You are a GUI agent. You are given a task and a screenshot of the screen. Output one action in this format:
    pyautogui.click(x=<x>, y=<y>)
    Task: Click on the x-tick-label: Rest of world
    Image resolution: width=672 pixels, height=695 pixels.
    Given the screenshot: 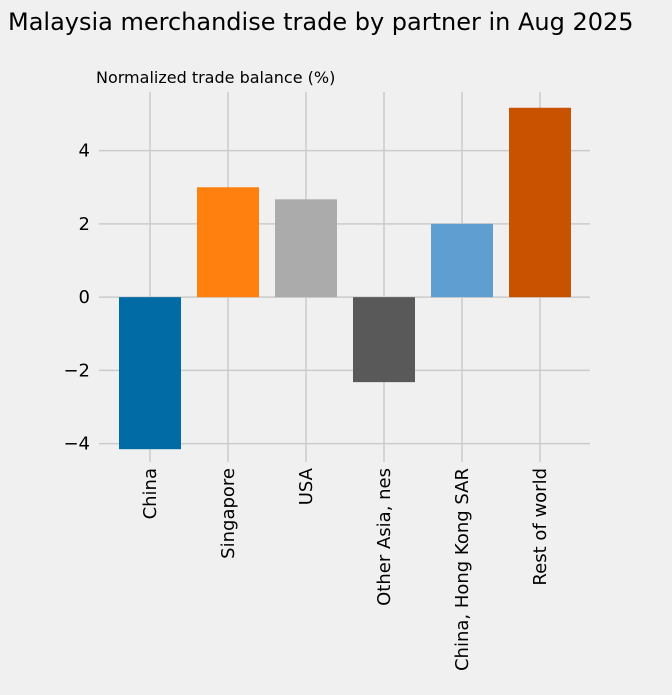 What is the action you would take?
    pyautogui.click(x=540, y=527)
    